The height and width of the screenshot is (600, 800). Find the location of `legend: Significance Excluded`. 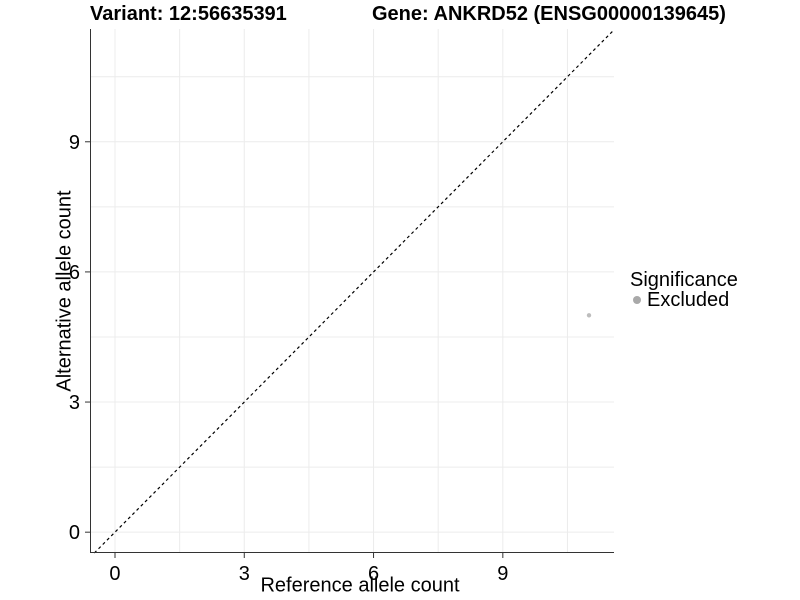

legend: Significance Excluded is located at coordinates (684, 290).